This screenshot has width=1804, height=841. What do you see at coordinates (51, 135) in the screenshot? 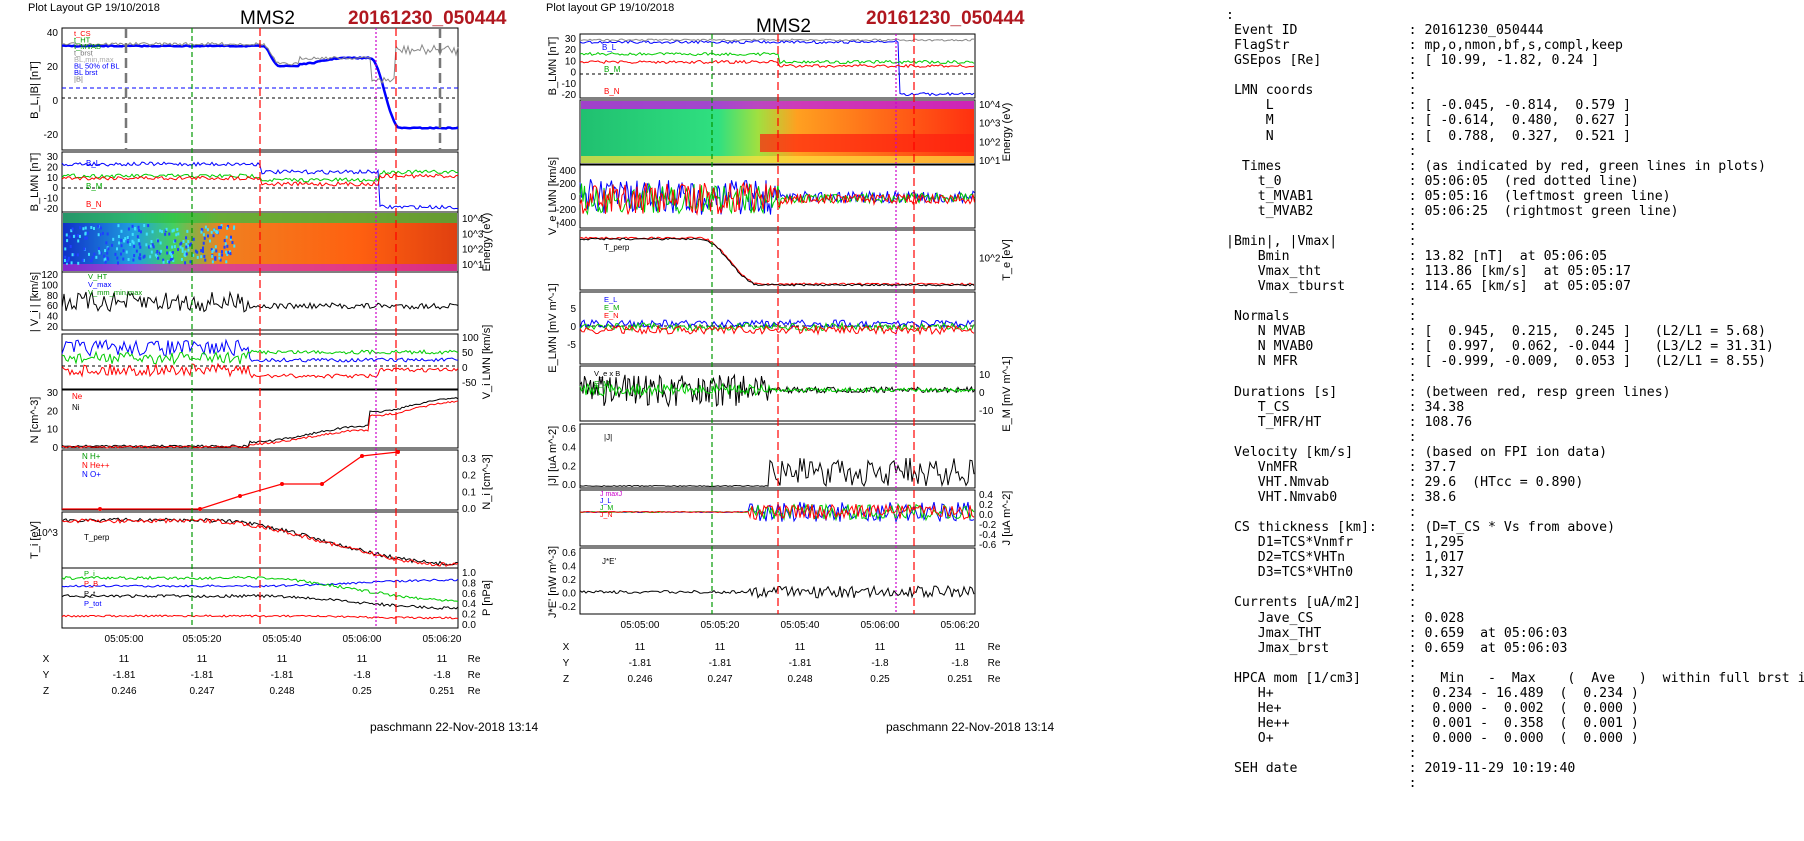
I see `p1-ytick: -20` at bounding box center [51, 135].